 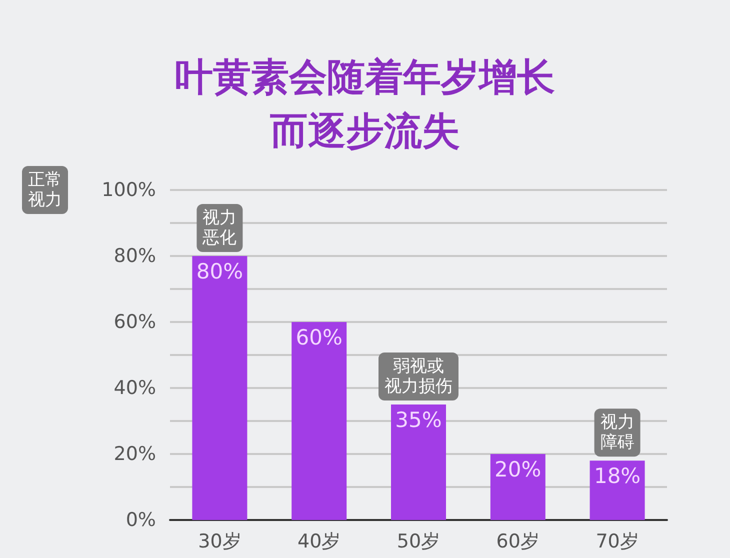 I want to click on annotation: 视力恶化, so click(x=219, y=228).